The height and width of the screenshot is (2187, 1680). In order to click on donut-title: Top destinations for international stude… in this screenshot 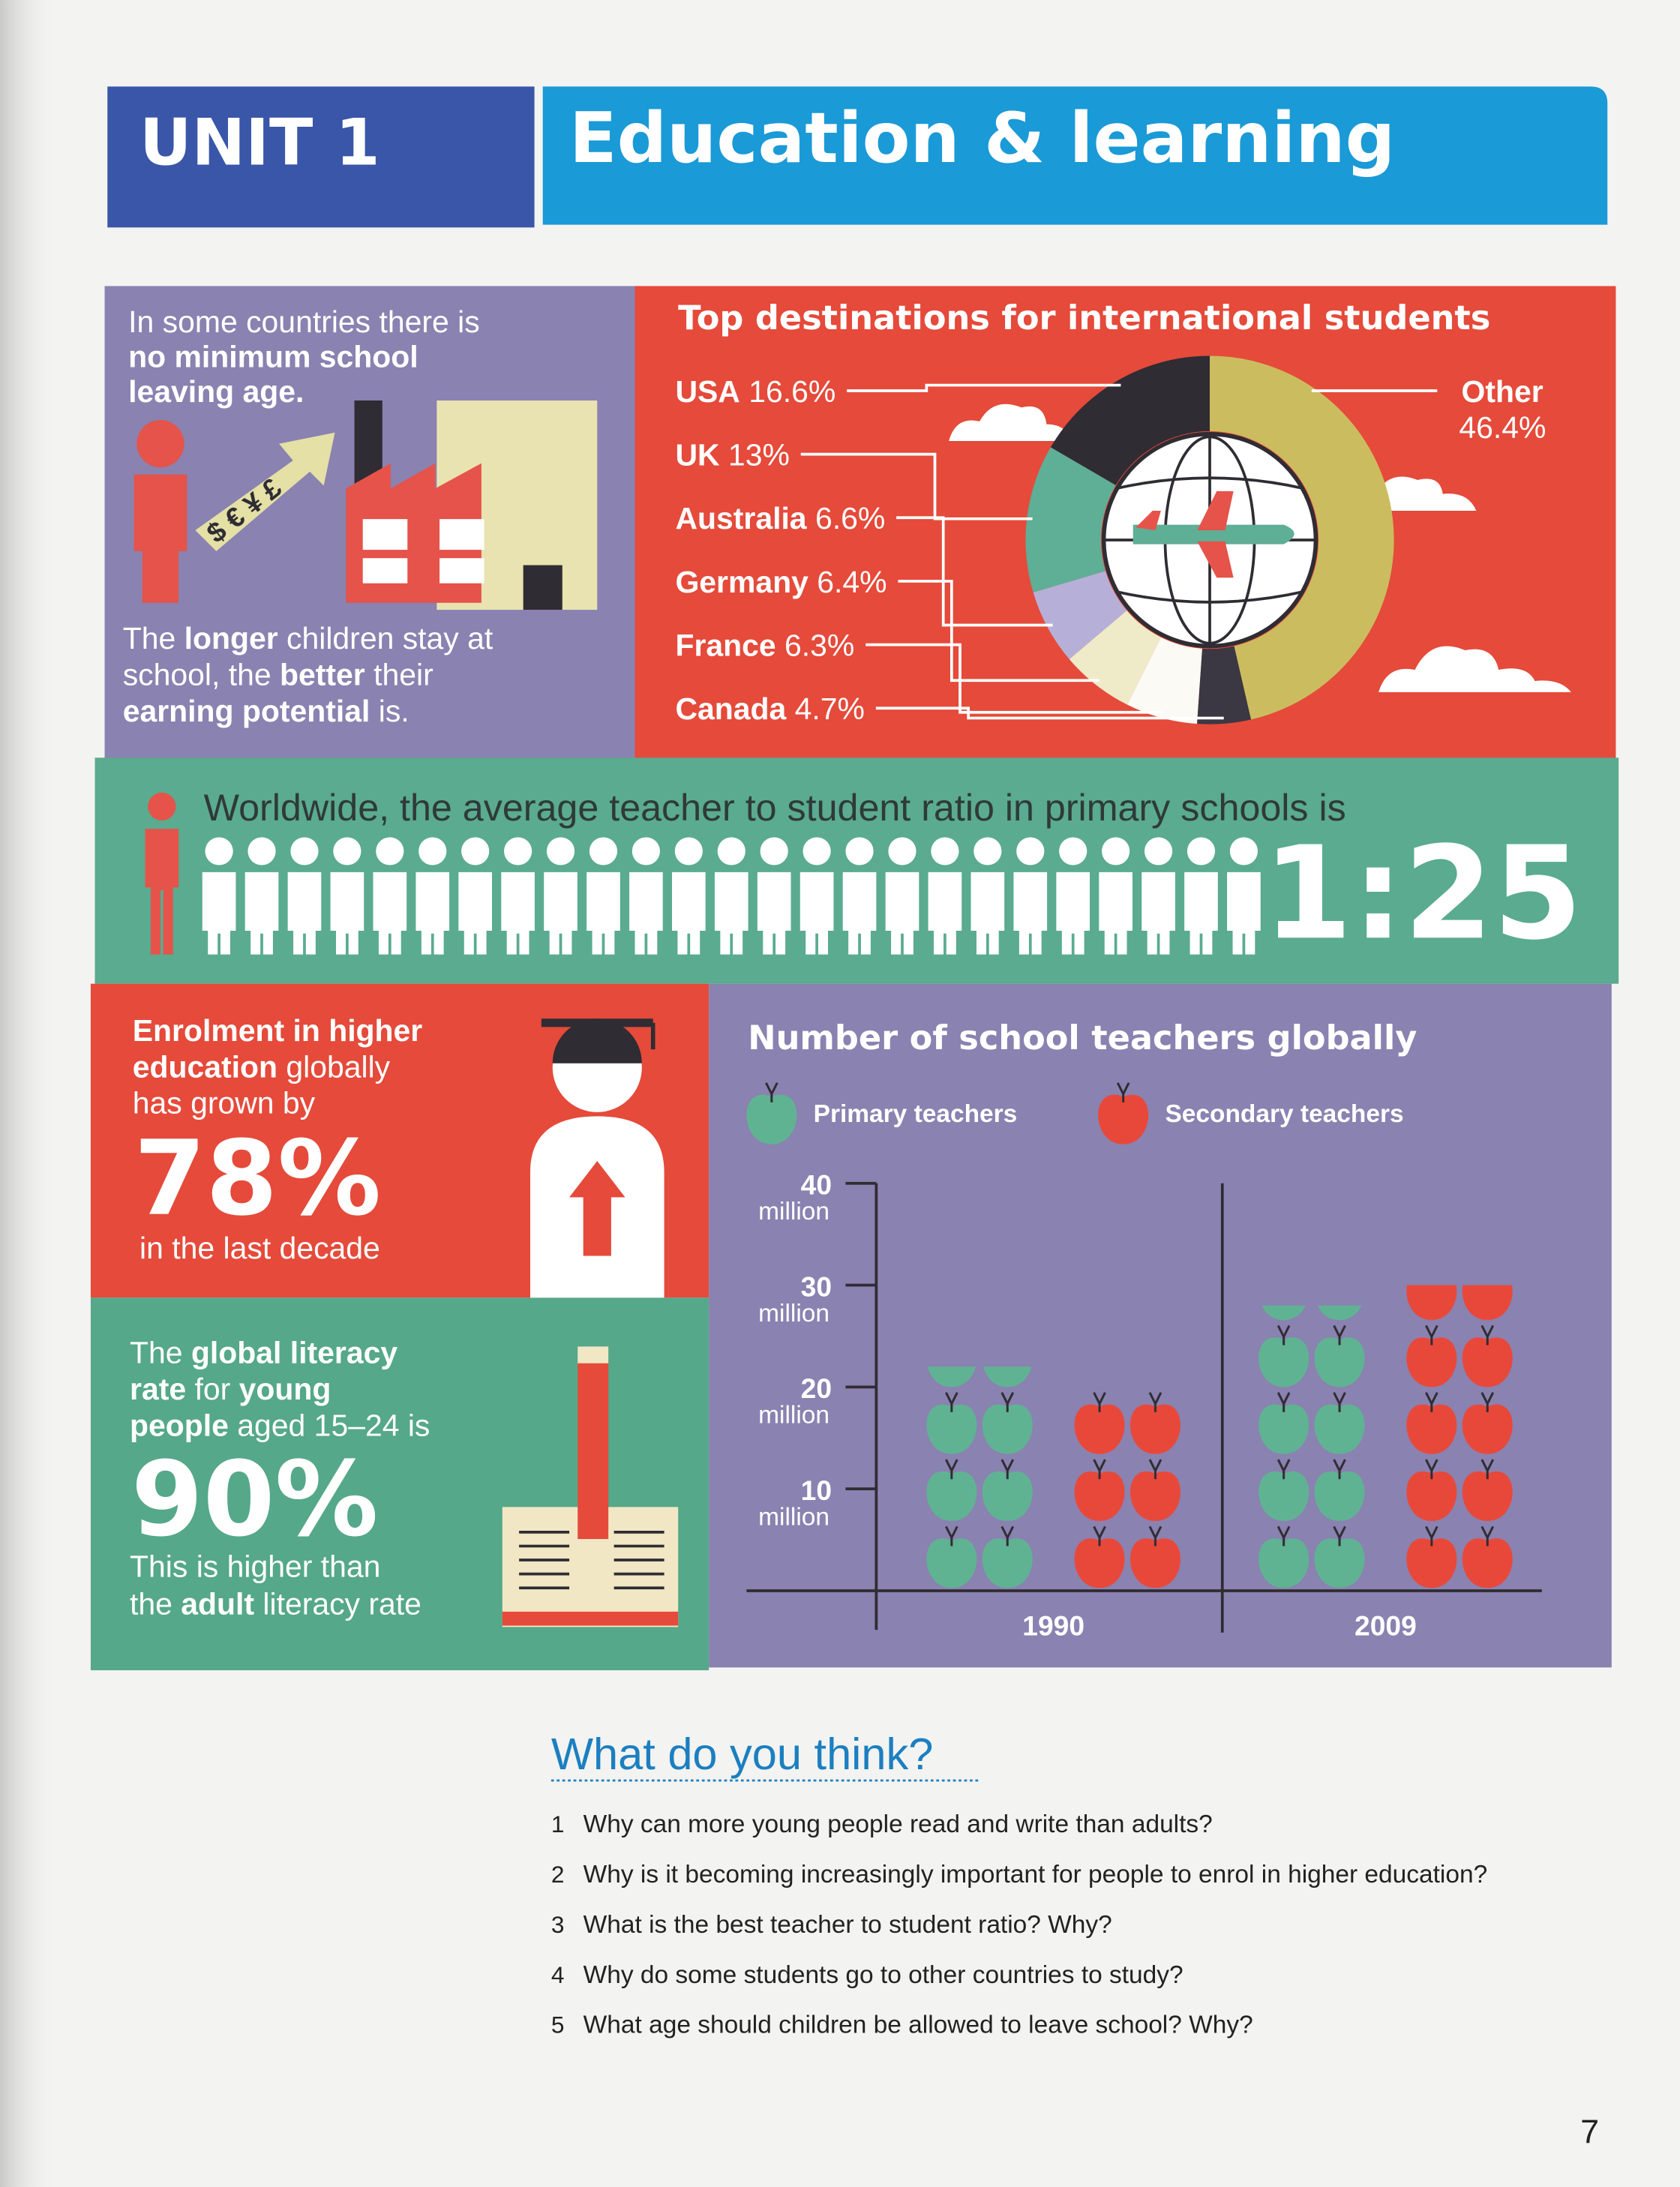, I will do `click(1084, 318)`.